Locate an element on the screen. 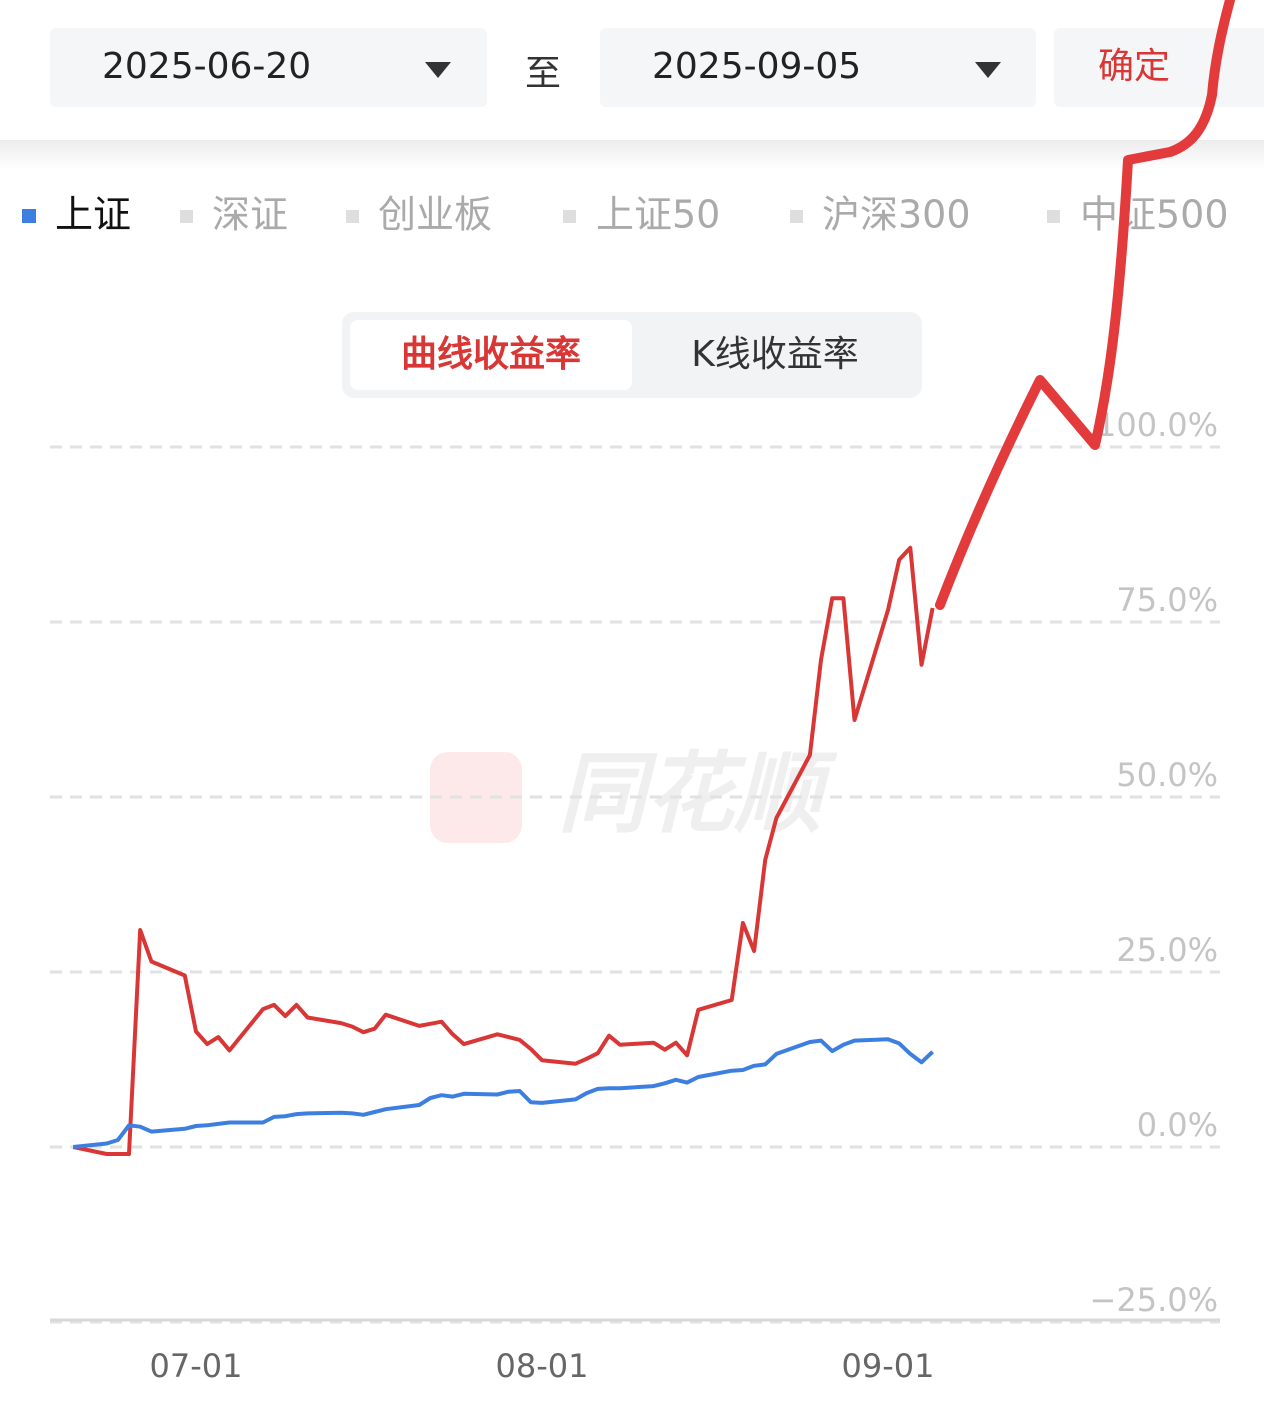 This screenshot has width=1264, height=1428. x-tick-label: 09-01 is located at coordinates (888, 1366).